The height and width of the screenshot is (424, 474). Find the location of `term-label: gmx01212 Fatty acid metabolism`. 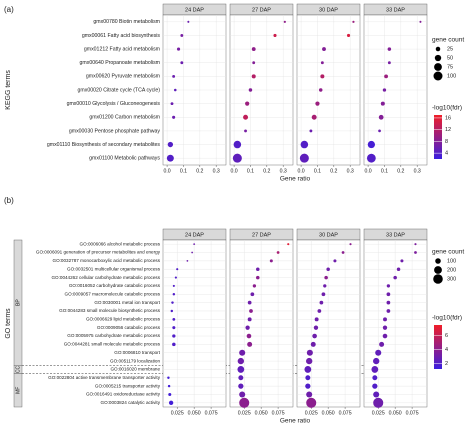

term-label: gmx01212 Fatty acid metabolism is located at coordinates (122, 49).